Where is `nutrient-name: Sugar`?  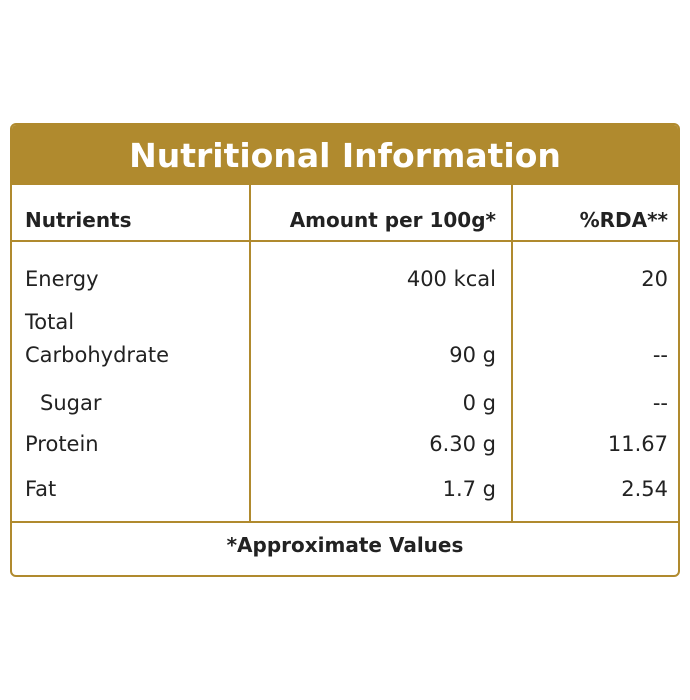
nutrient-name: Sugar is located at coordinates (71, 403).